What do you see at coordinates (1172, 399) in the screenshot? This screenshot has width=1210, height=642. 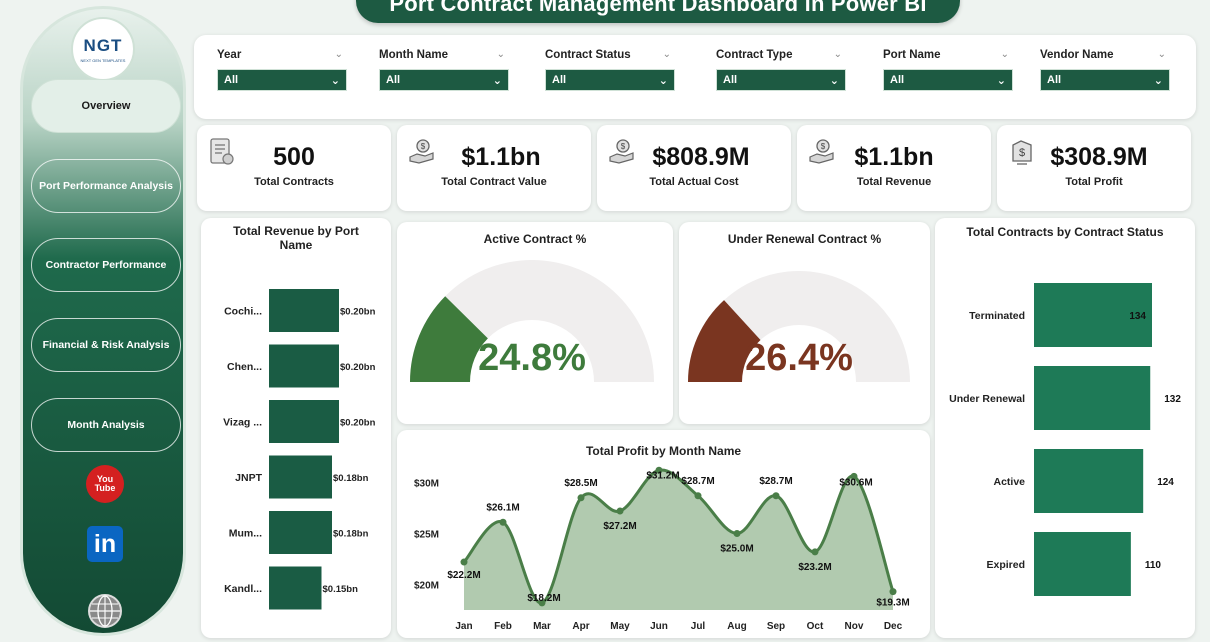 I see `bar-value-label: 132` at bounding box center [1172, 399].